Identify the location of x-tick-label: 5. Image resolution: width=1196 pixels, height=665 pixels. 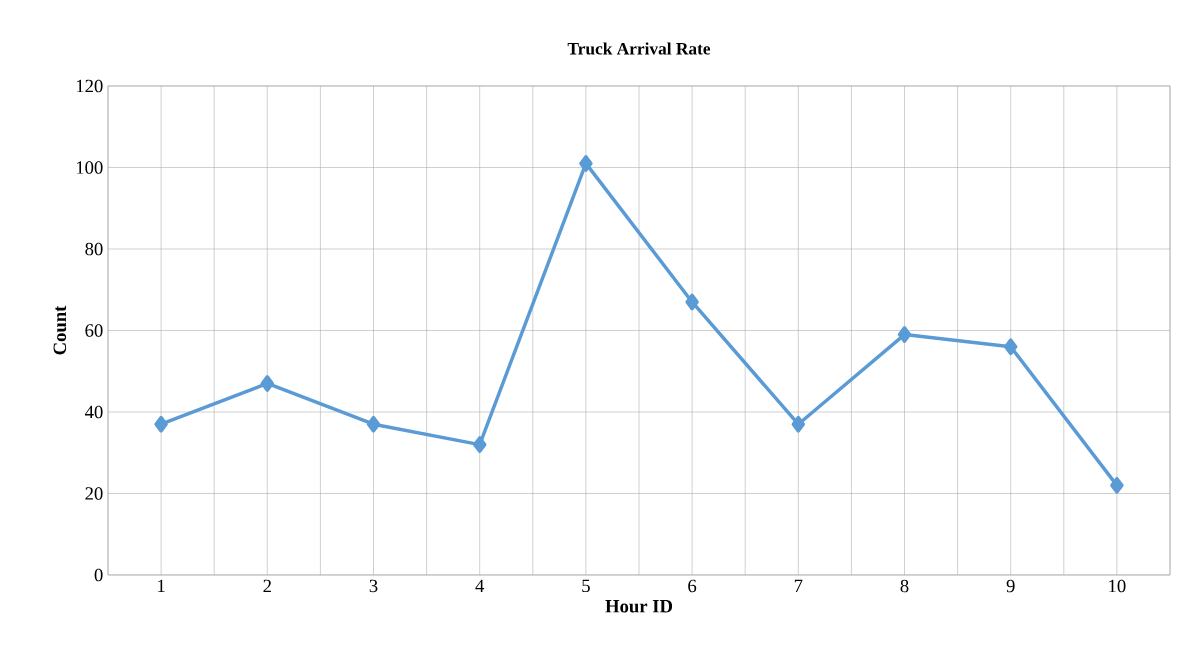
(586, 586).